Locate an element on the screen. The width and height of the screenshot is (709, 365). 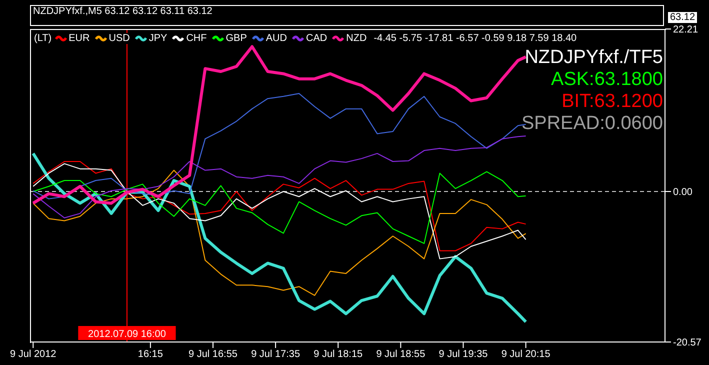
annotation: NZDJPYfxf./TF5 is located at coordinates (593, 58).